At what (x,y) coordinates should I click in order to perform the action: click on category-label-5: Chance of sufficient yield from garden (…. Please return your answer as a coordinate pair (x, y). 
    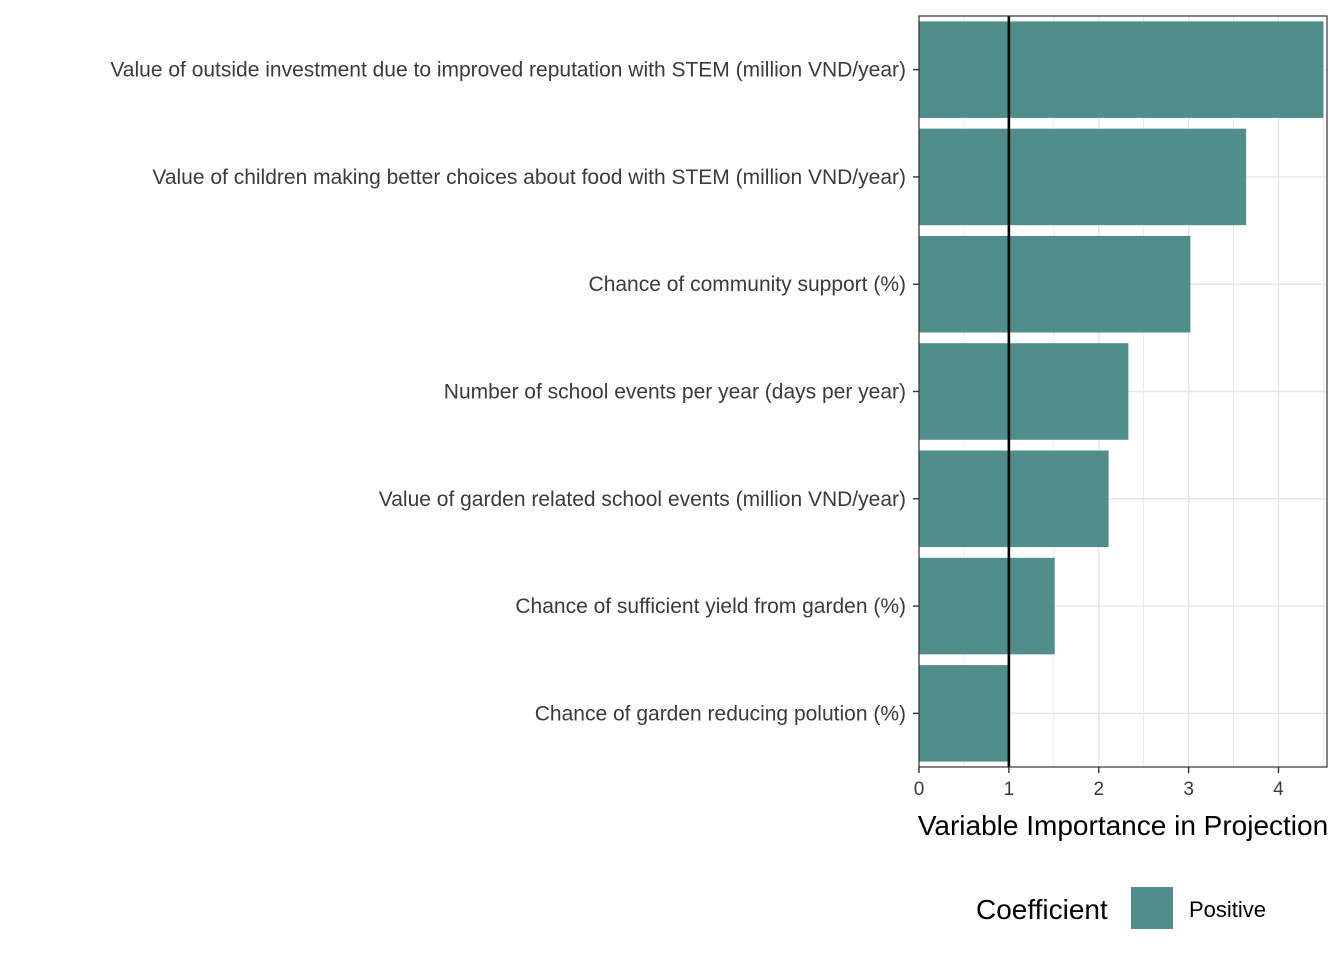
    Looking at the image, I should click on (710, 606).